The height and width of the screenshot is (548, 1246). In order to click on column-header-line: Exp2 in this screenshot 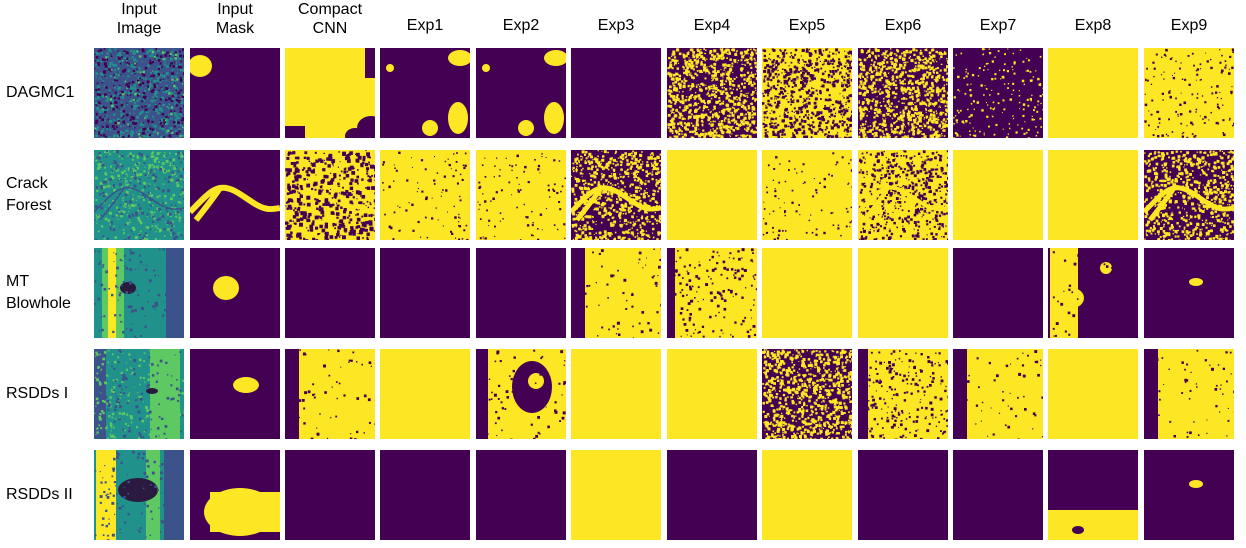, I will do `click(521, 25)`.